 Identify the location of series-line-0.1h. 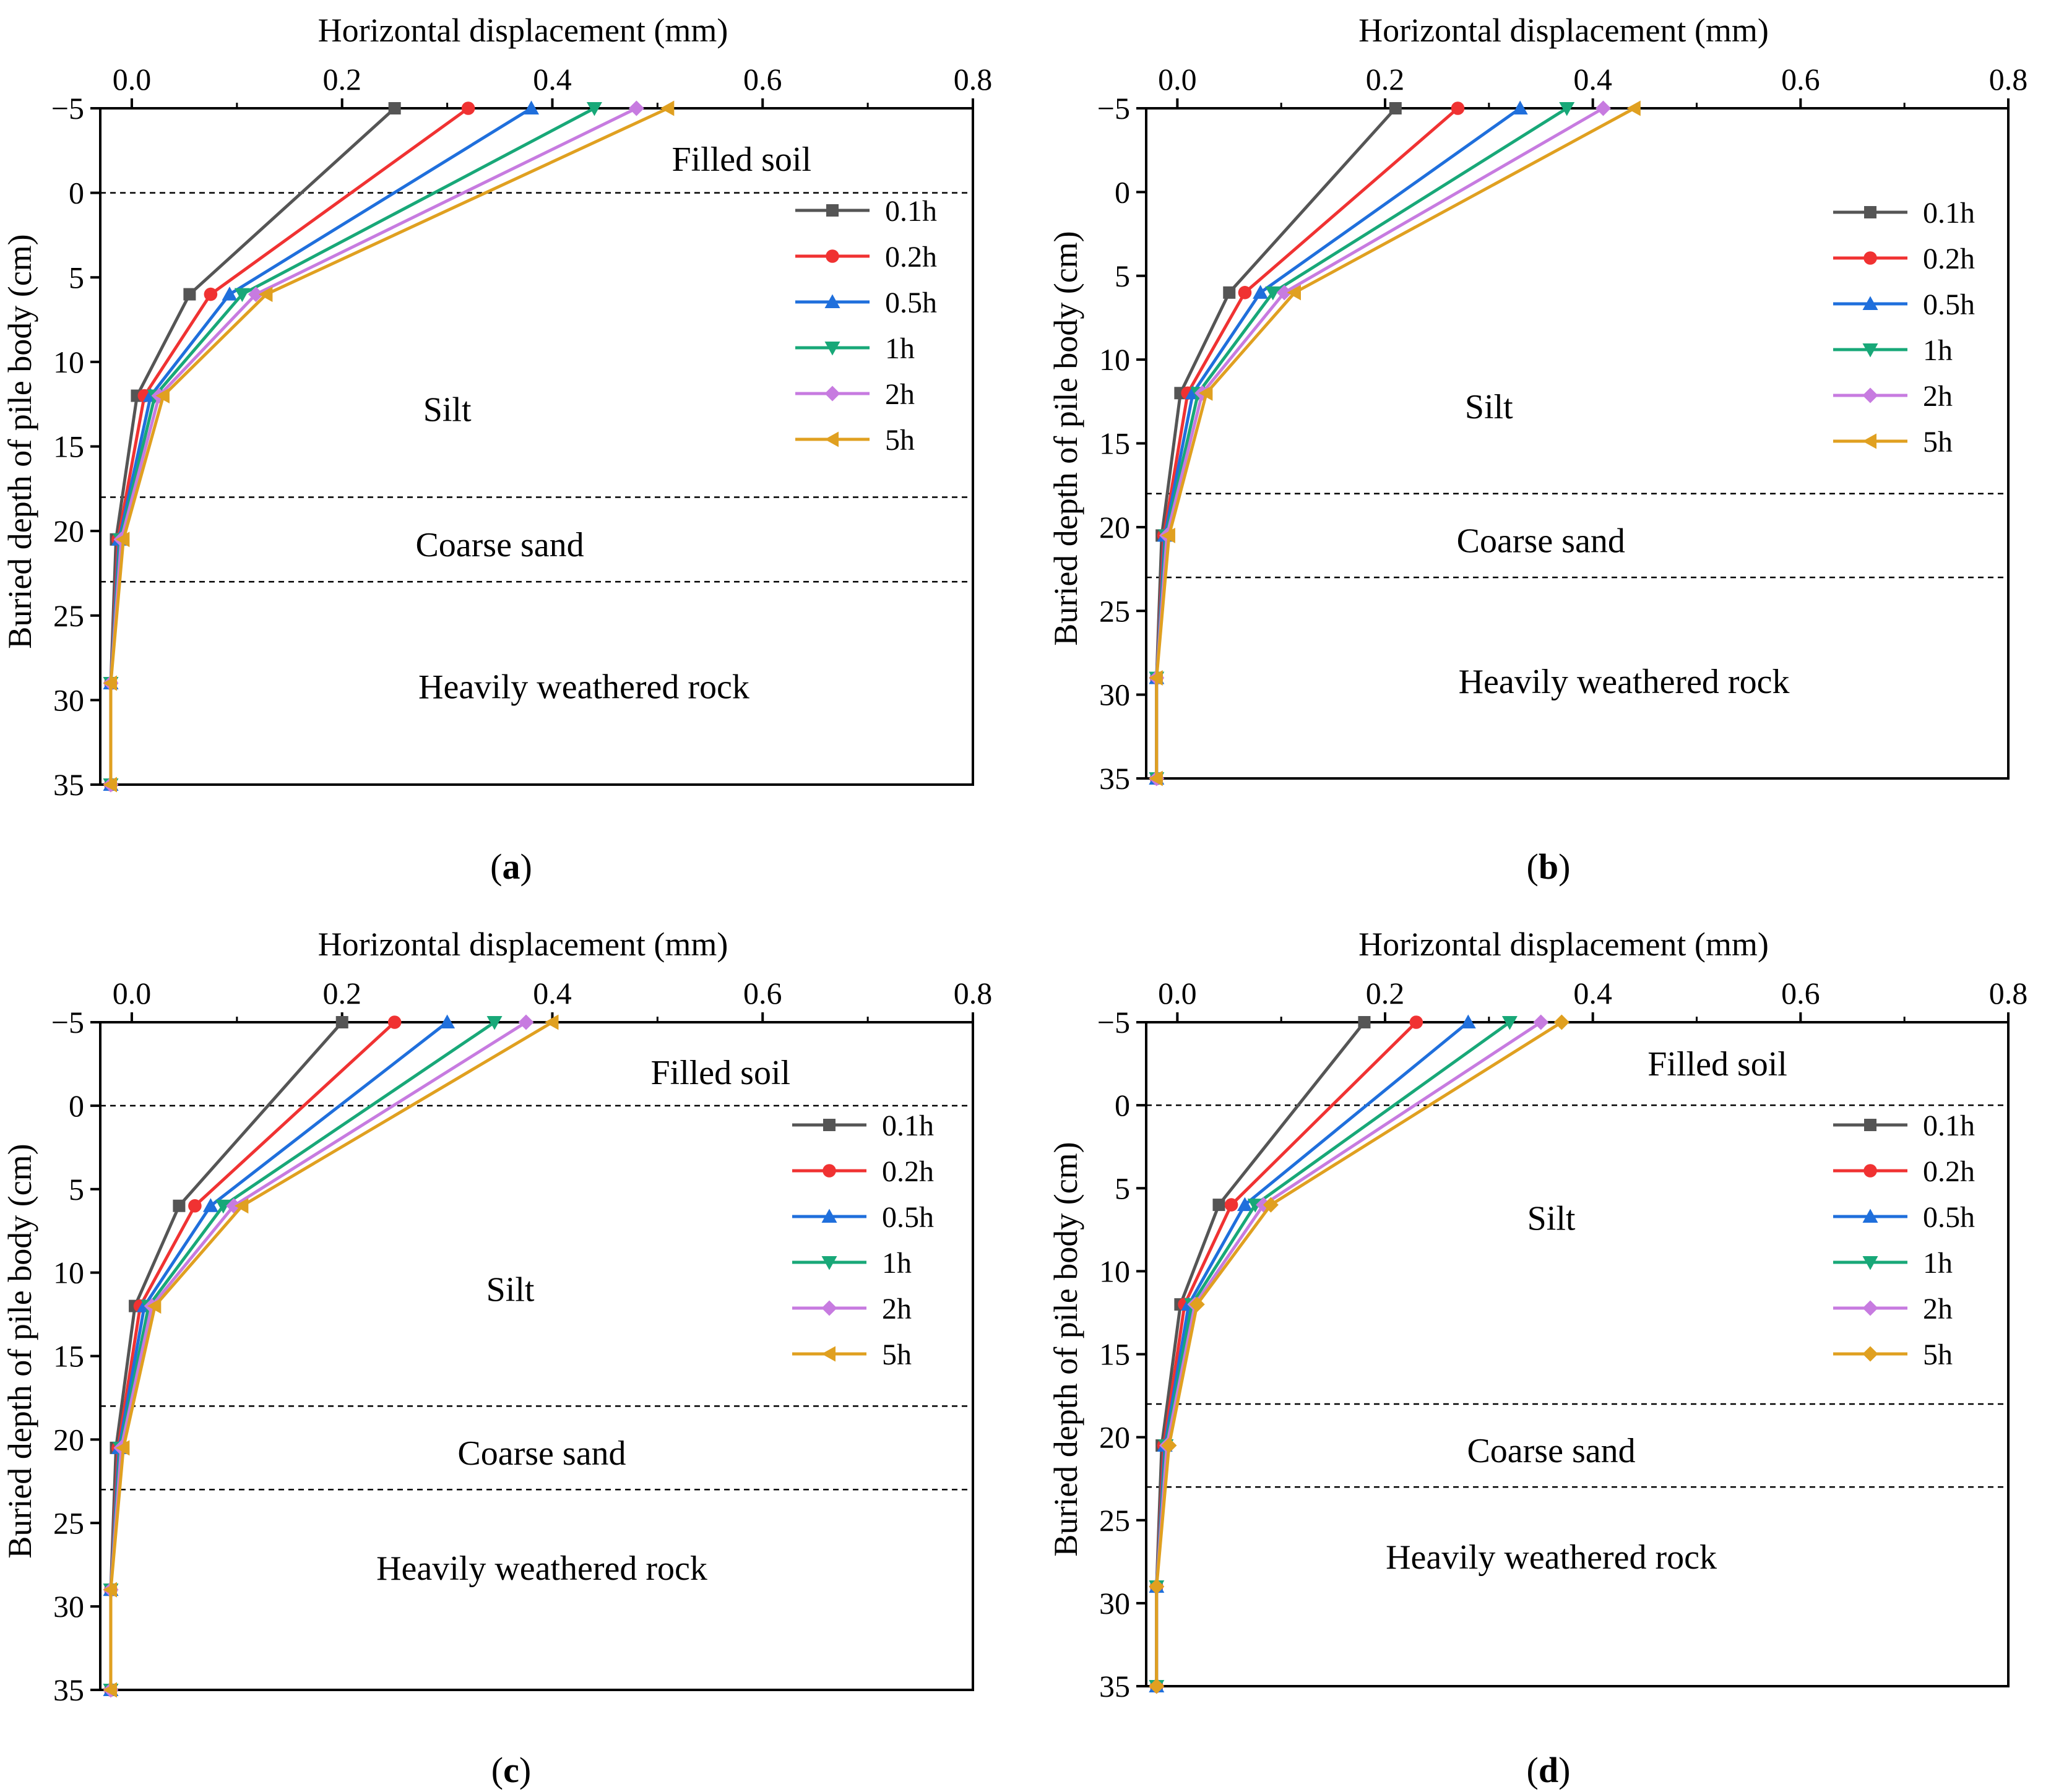
(252, 446).